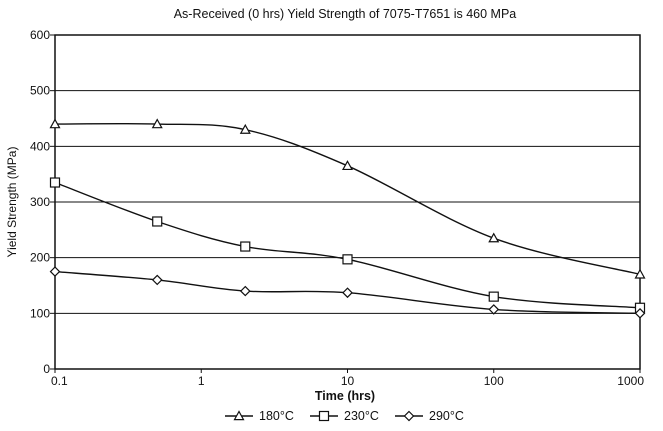 The width and height of the screenshot is (663, 431). I want to click on y-tick-label: 500, so click(40, 91).